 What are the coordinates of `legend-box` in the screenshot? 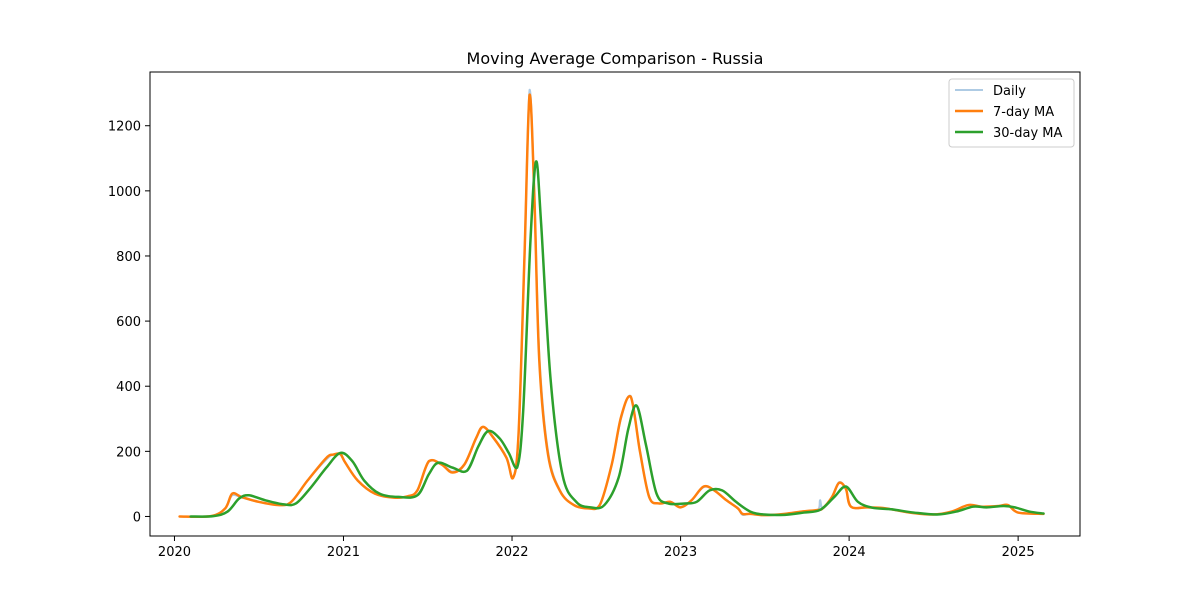 It's located at (1011, 113).